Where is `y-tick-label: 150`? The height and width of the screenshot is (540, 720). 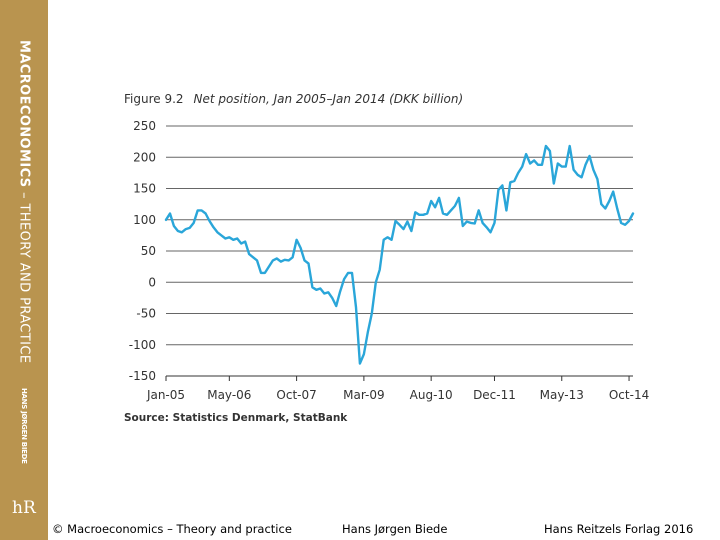
y-tick-label: 150 is located at coordinates (144, 189).